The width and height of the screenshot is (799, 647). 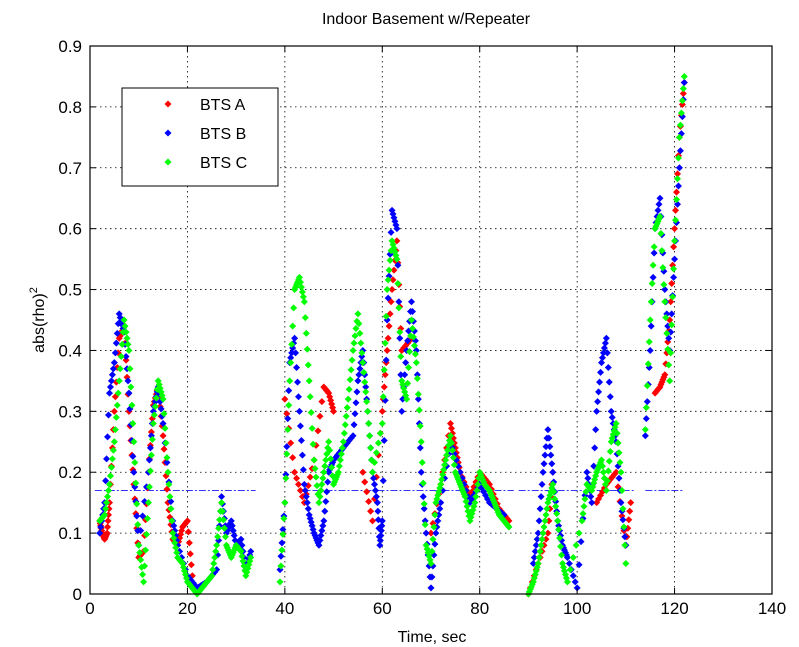 I want to click on x-axis-label: Time, sec, so click(x=432, y=637).